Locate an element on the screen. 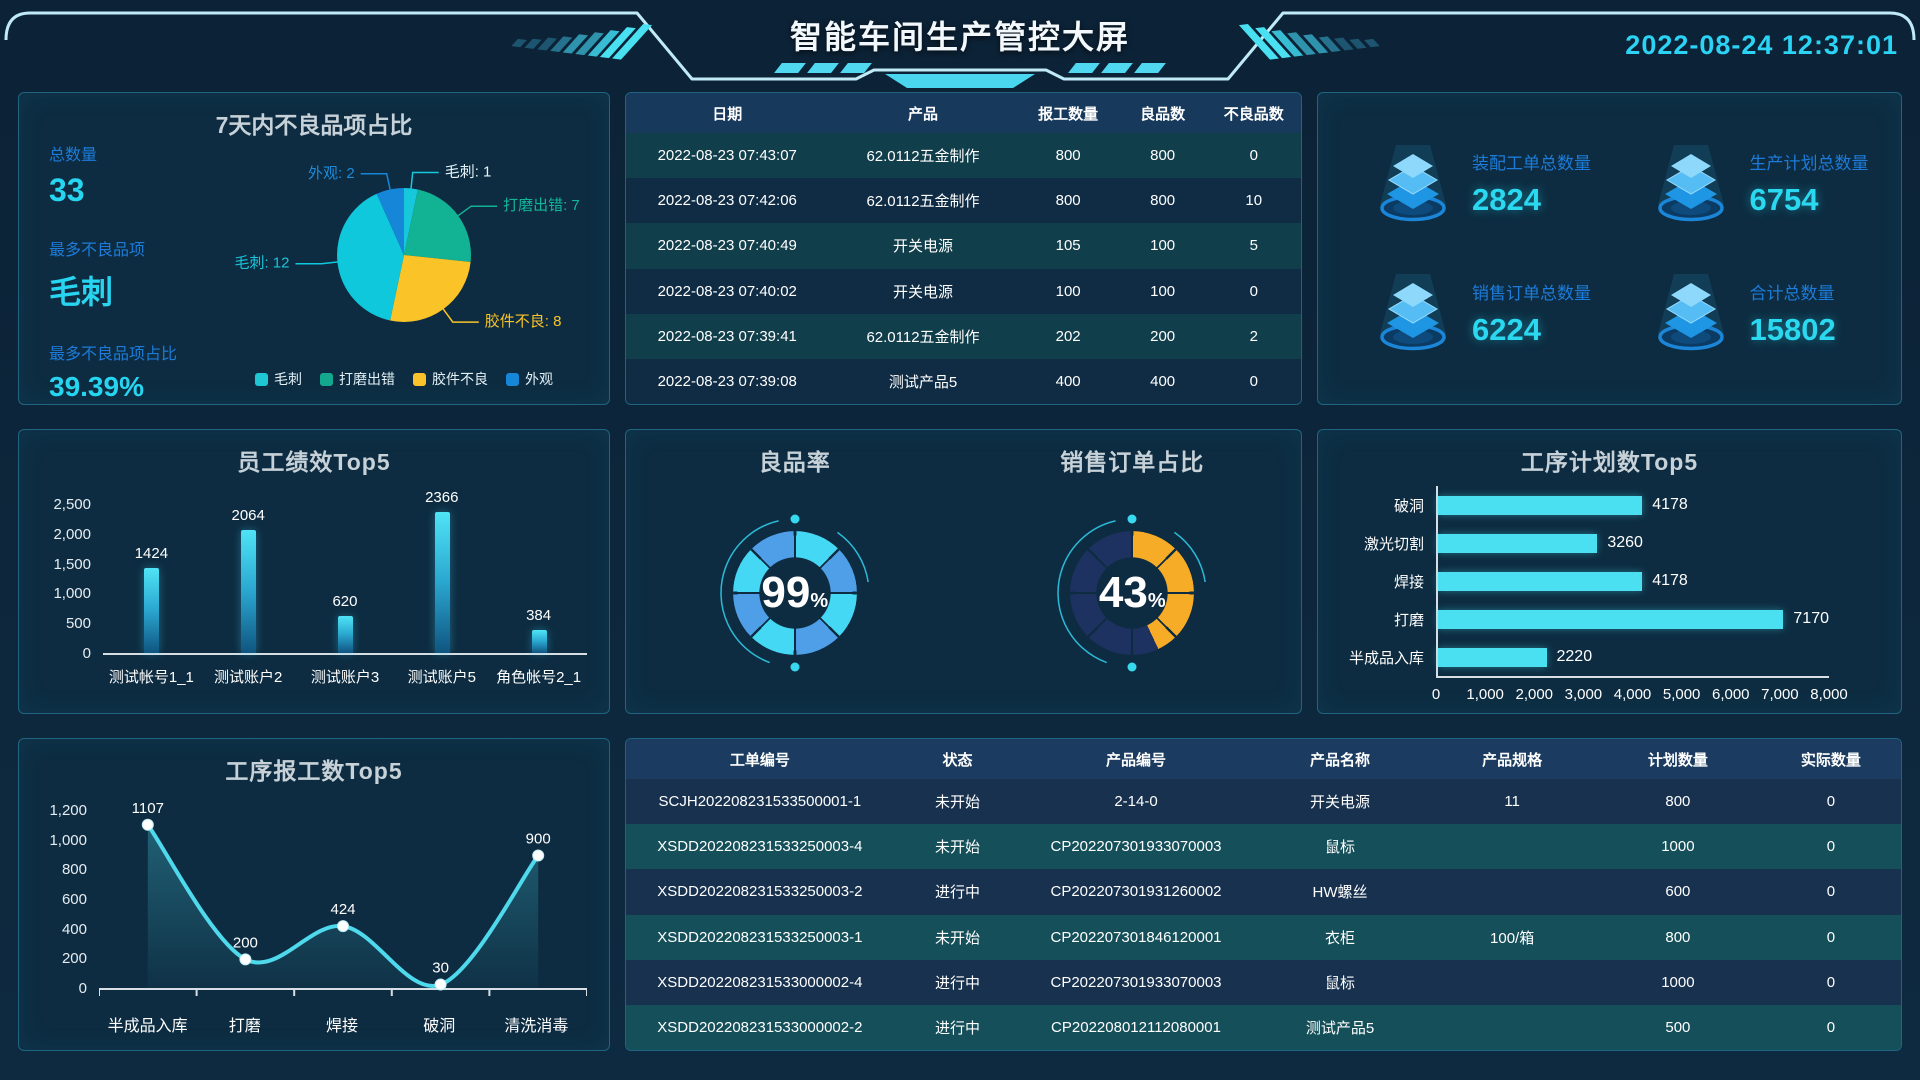 The height and width of the screenshot is (1080, 1920). table-cell: 1000 is located at coordinates (1678, 847).